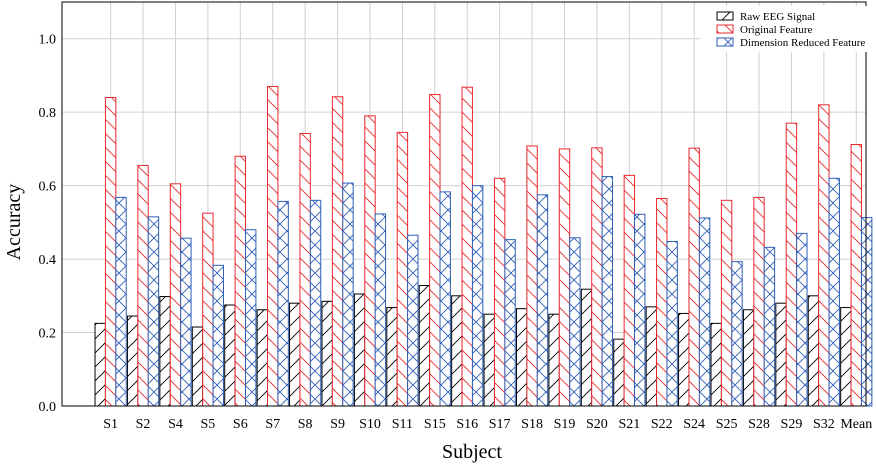  What do you see at coordinates (629, 424) in the screenshot?
I see `x-tick-label: S21` at bounding box center [629, 424].